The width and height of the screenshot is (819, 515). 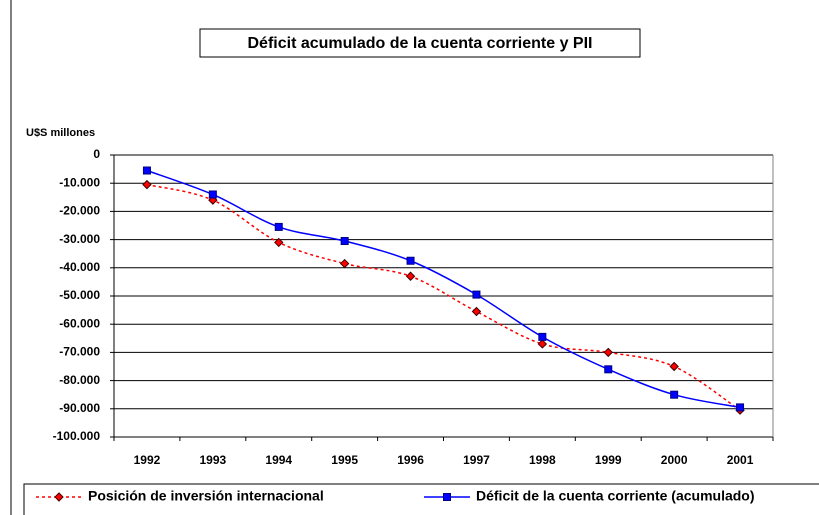 I want to click on x-tick-label: 1995, so click(x=344, y=460).